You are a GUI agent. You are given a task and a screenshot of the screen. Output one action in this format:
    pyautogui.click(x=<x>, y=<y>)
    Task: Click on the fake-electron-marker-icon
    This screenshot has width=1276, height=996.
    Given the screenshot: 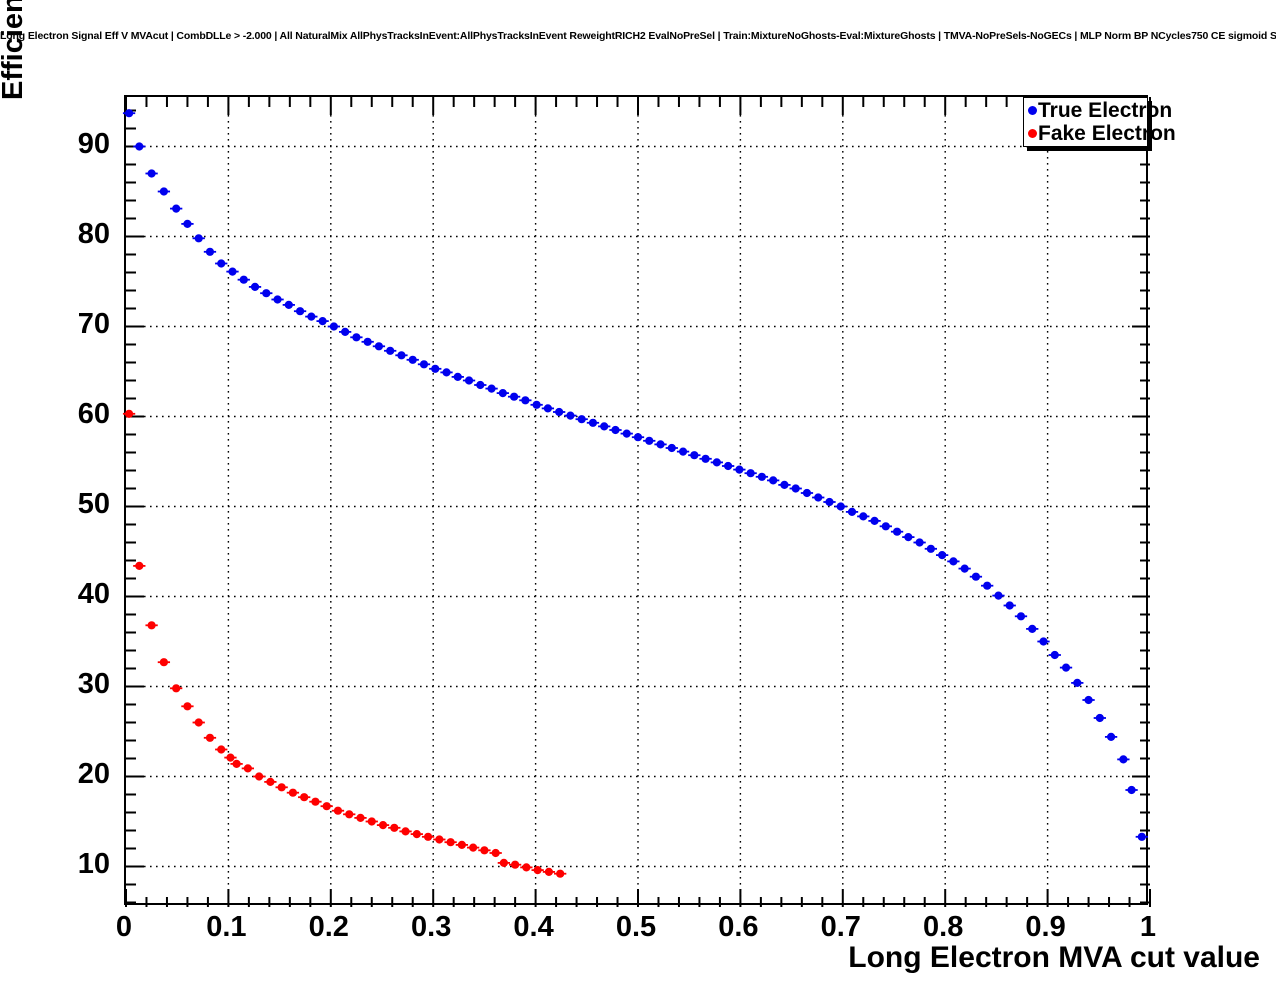 What is the action you would take?
    pyautogui.click(x=1032, y=133)
    